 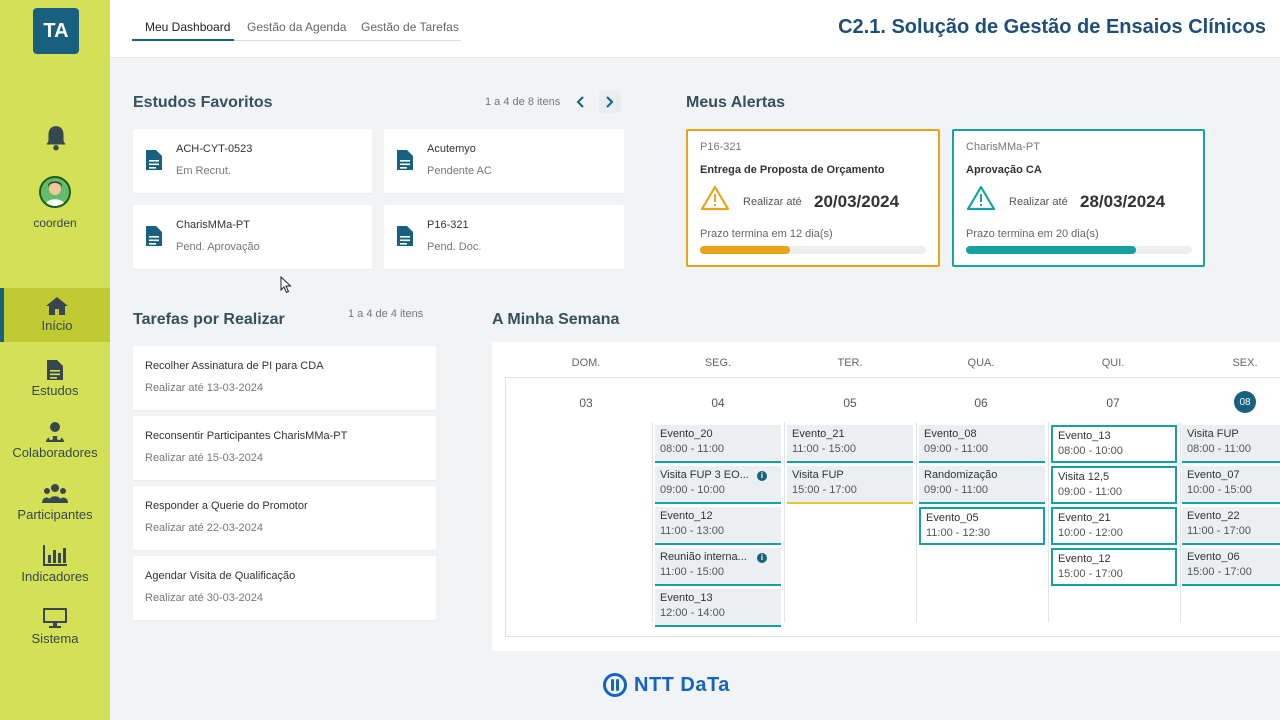 What do you see at coordinates (1213, 516) in the screenshot?
I see `event-name: Evento_22` at bounding box center [1213, 516].